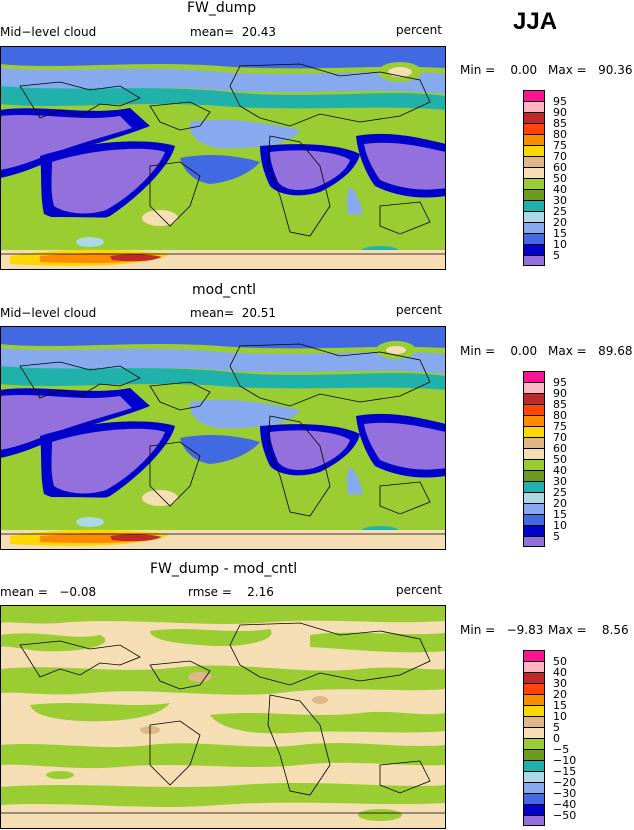 This screenshot has width=634, height=830. Describe the element at coordinates (590, 351) in the screenshot. I see `panel2-max: Max = 89.68` at that location.